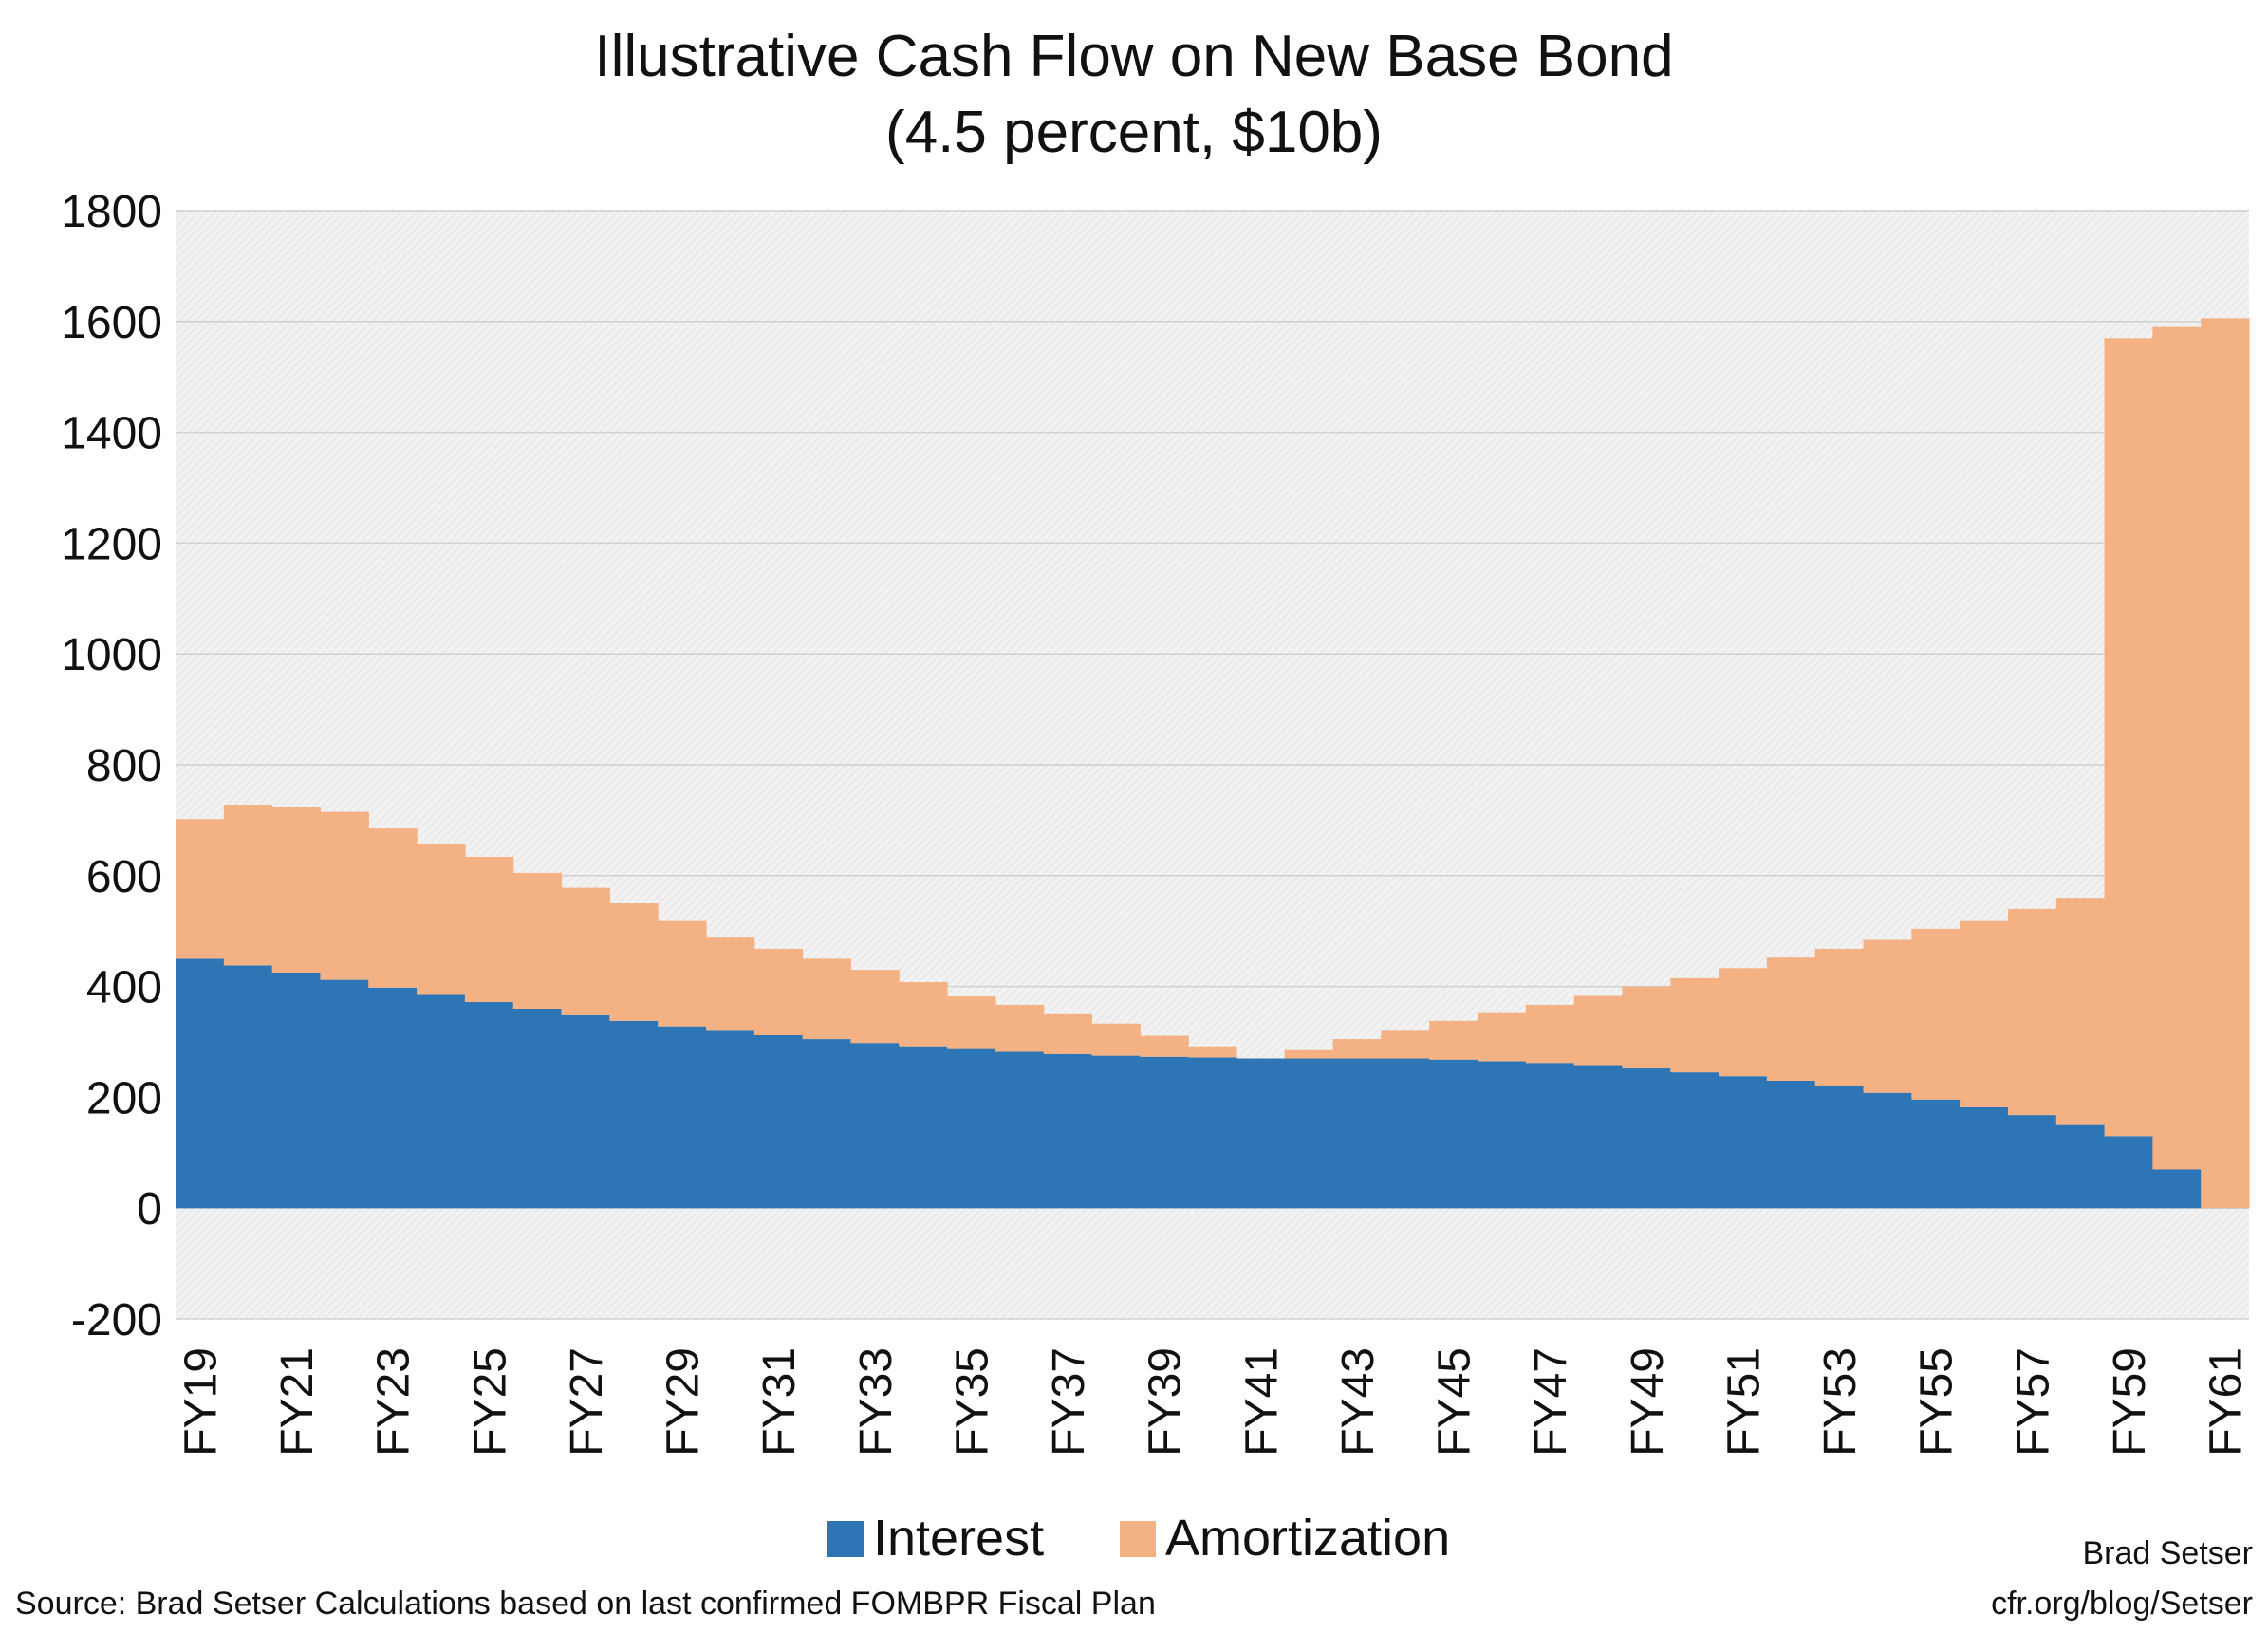 This screenshot has width=2268, height=1633. What do you see at coordinates (124, 988) in the screenshot?
I see `y-tick-label: 400` at bounding box center [124, 988].